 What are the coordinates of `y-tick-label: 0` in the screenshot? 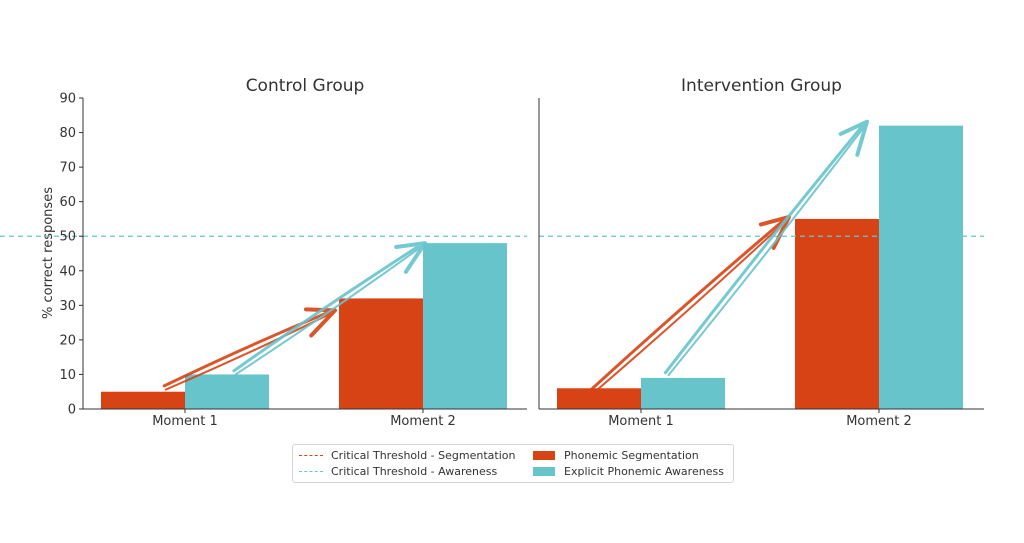 It's located at (72, 410).